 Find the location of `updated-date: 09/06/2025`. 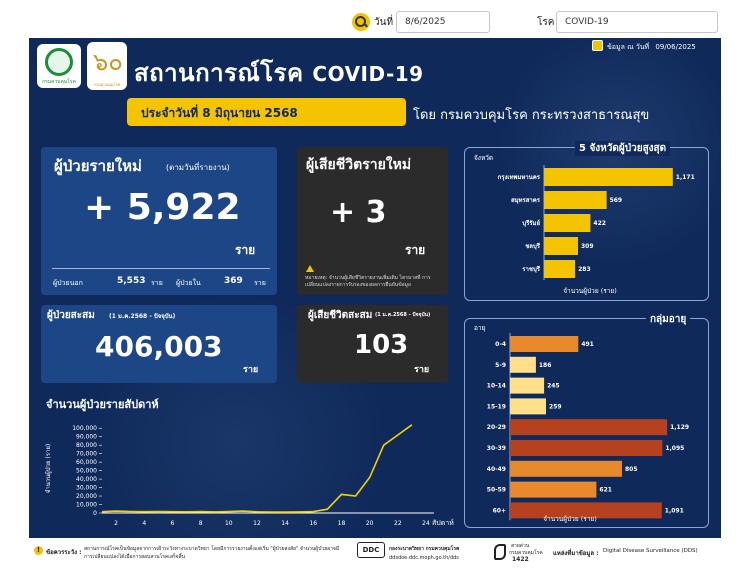

updated-date: 09/06/2025 is located at coordinates (675, 47).